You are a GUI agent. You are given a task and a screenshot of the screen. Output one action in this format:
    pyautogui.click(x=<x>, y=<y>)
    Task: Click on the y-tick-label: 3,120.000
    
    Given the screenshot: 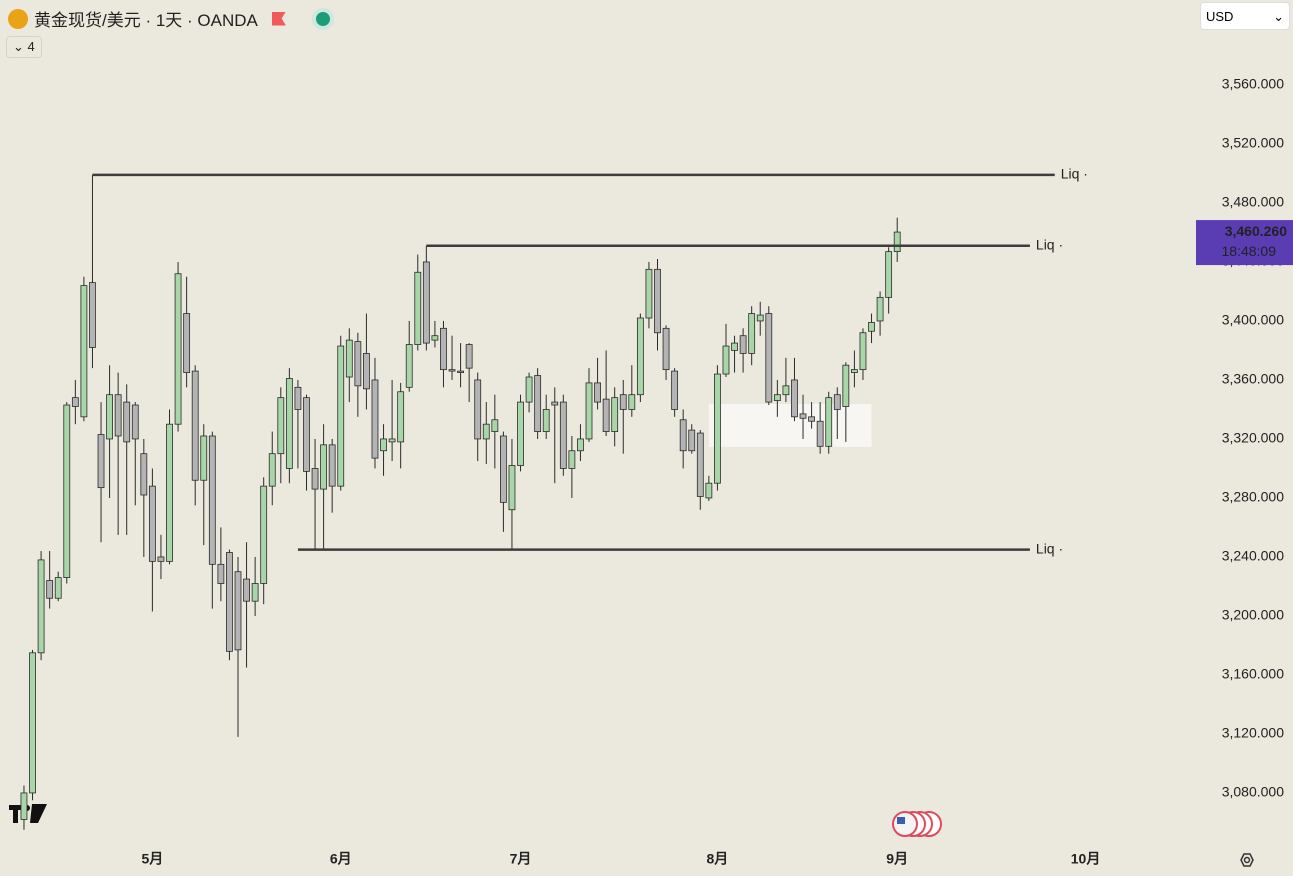 What is the action you would take?
    pyautogui.click(x=1253, y=733)
    